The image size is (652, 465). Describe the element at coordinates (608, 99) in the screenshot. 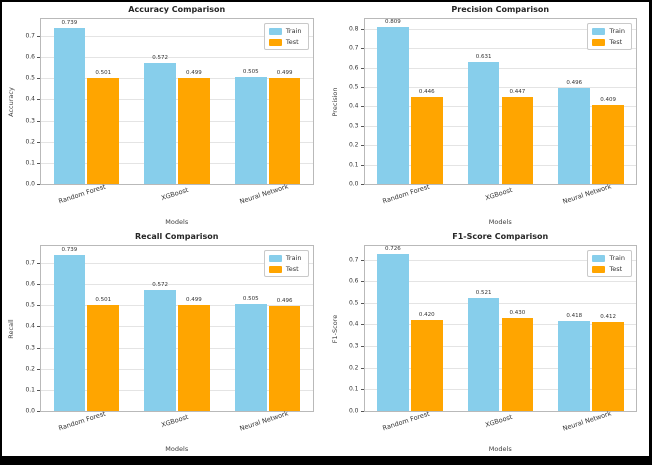

I see `value-label-test-neural-network: 0.409` at that location.